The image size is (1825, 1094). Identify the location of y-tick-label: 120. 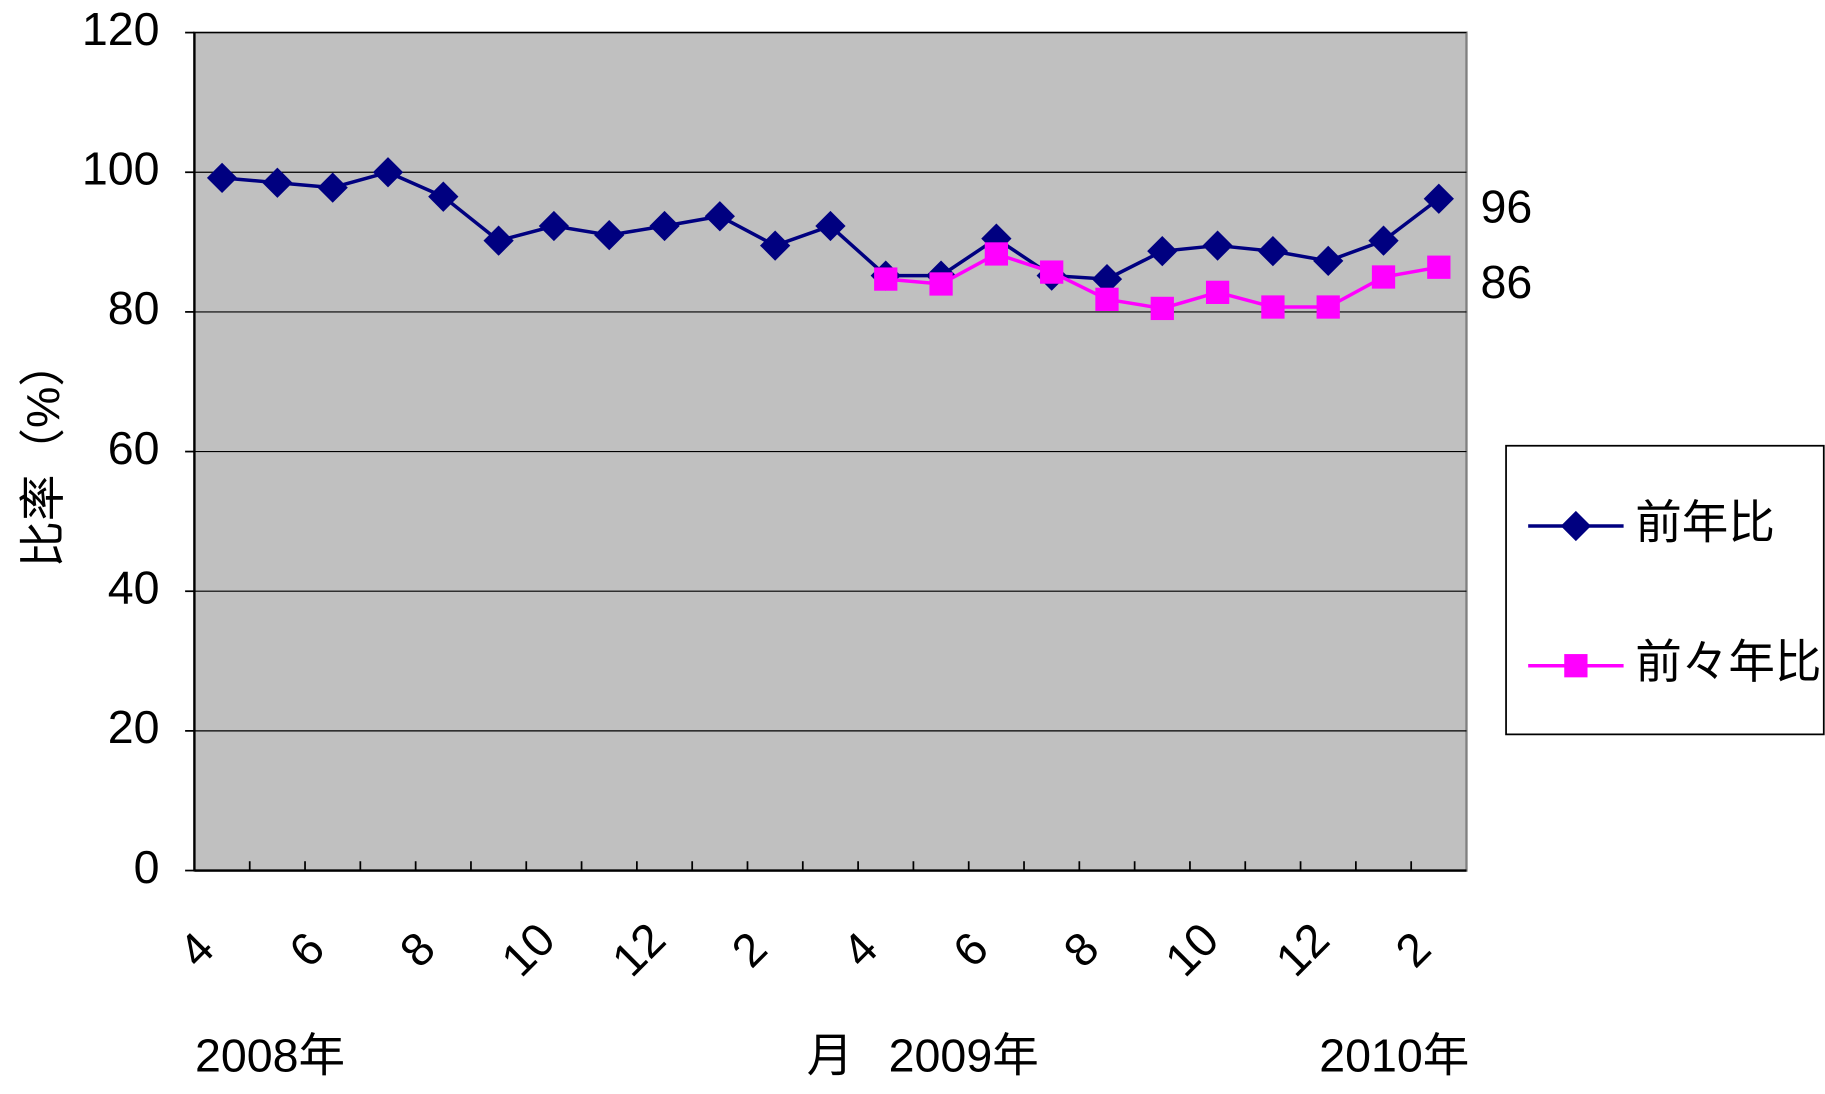
(121, 29).